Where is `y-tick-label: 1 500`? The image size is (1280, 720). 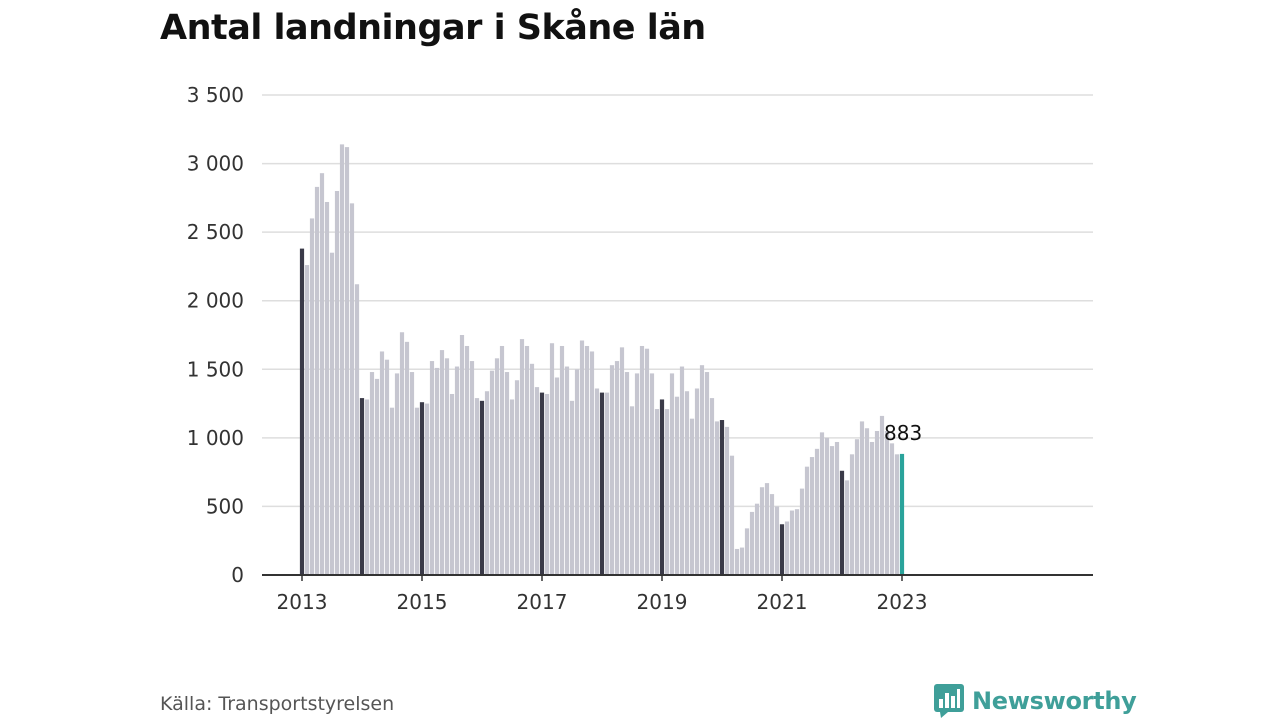 y-tick-label: 1 500 is located at coordinates (215, 369).